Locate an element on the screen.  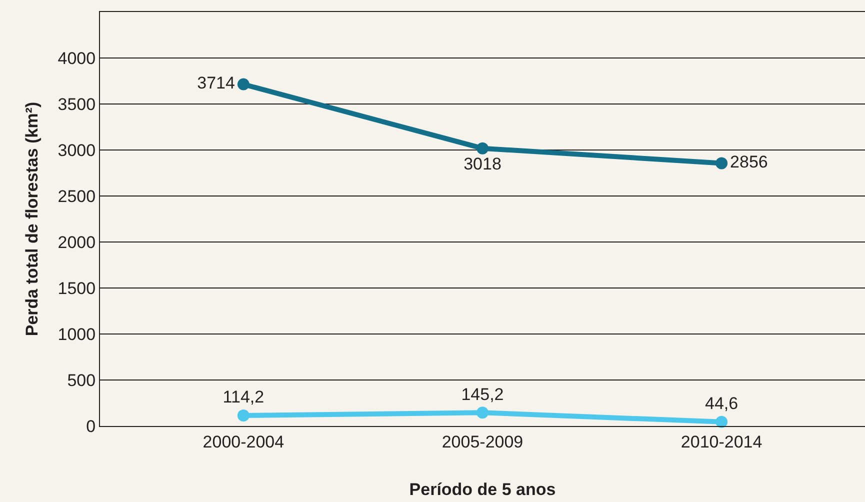
y-tick-label: 2000 is located at coordinates (77, 242).